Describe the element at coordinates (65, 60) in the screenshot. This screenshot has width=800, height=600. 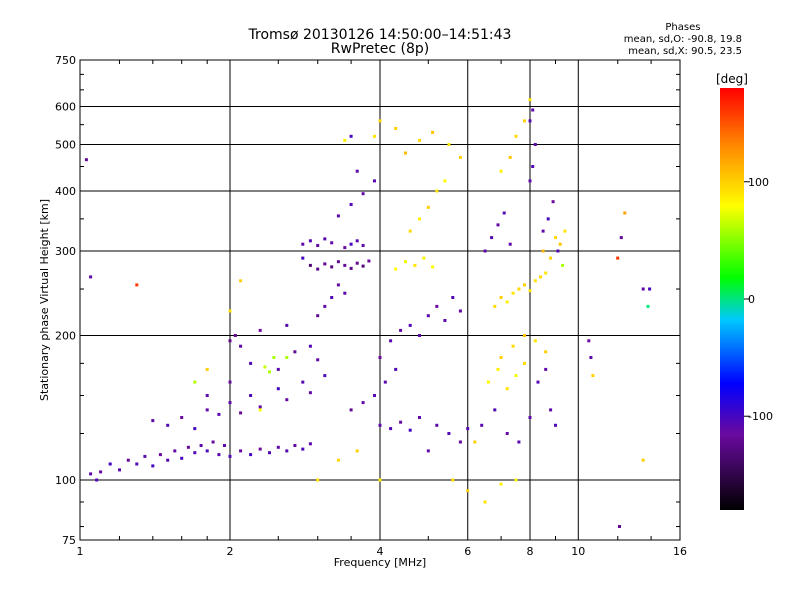
I see `y-tick-label: 750` at that location.